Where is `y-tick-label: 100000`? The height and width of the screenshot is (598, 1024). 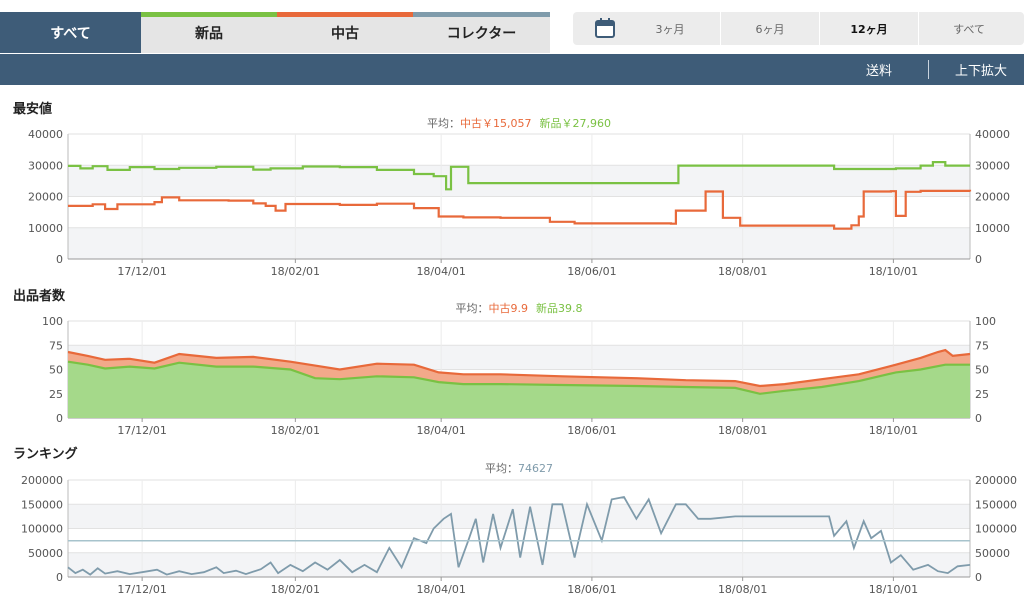
y-tick-label: 100000 is located at coordinates (42, 529).